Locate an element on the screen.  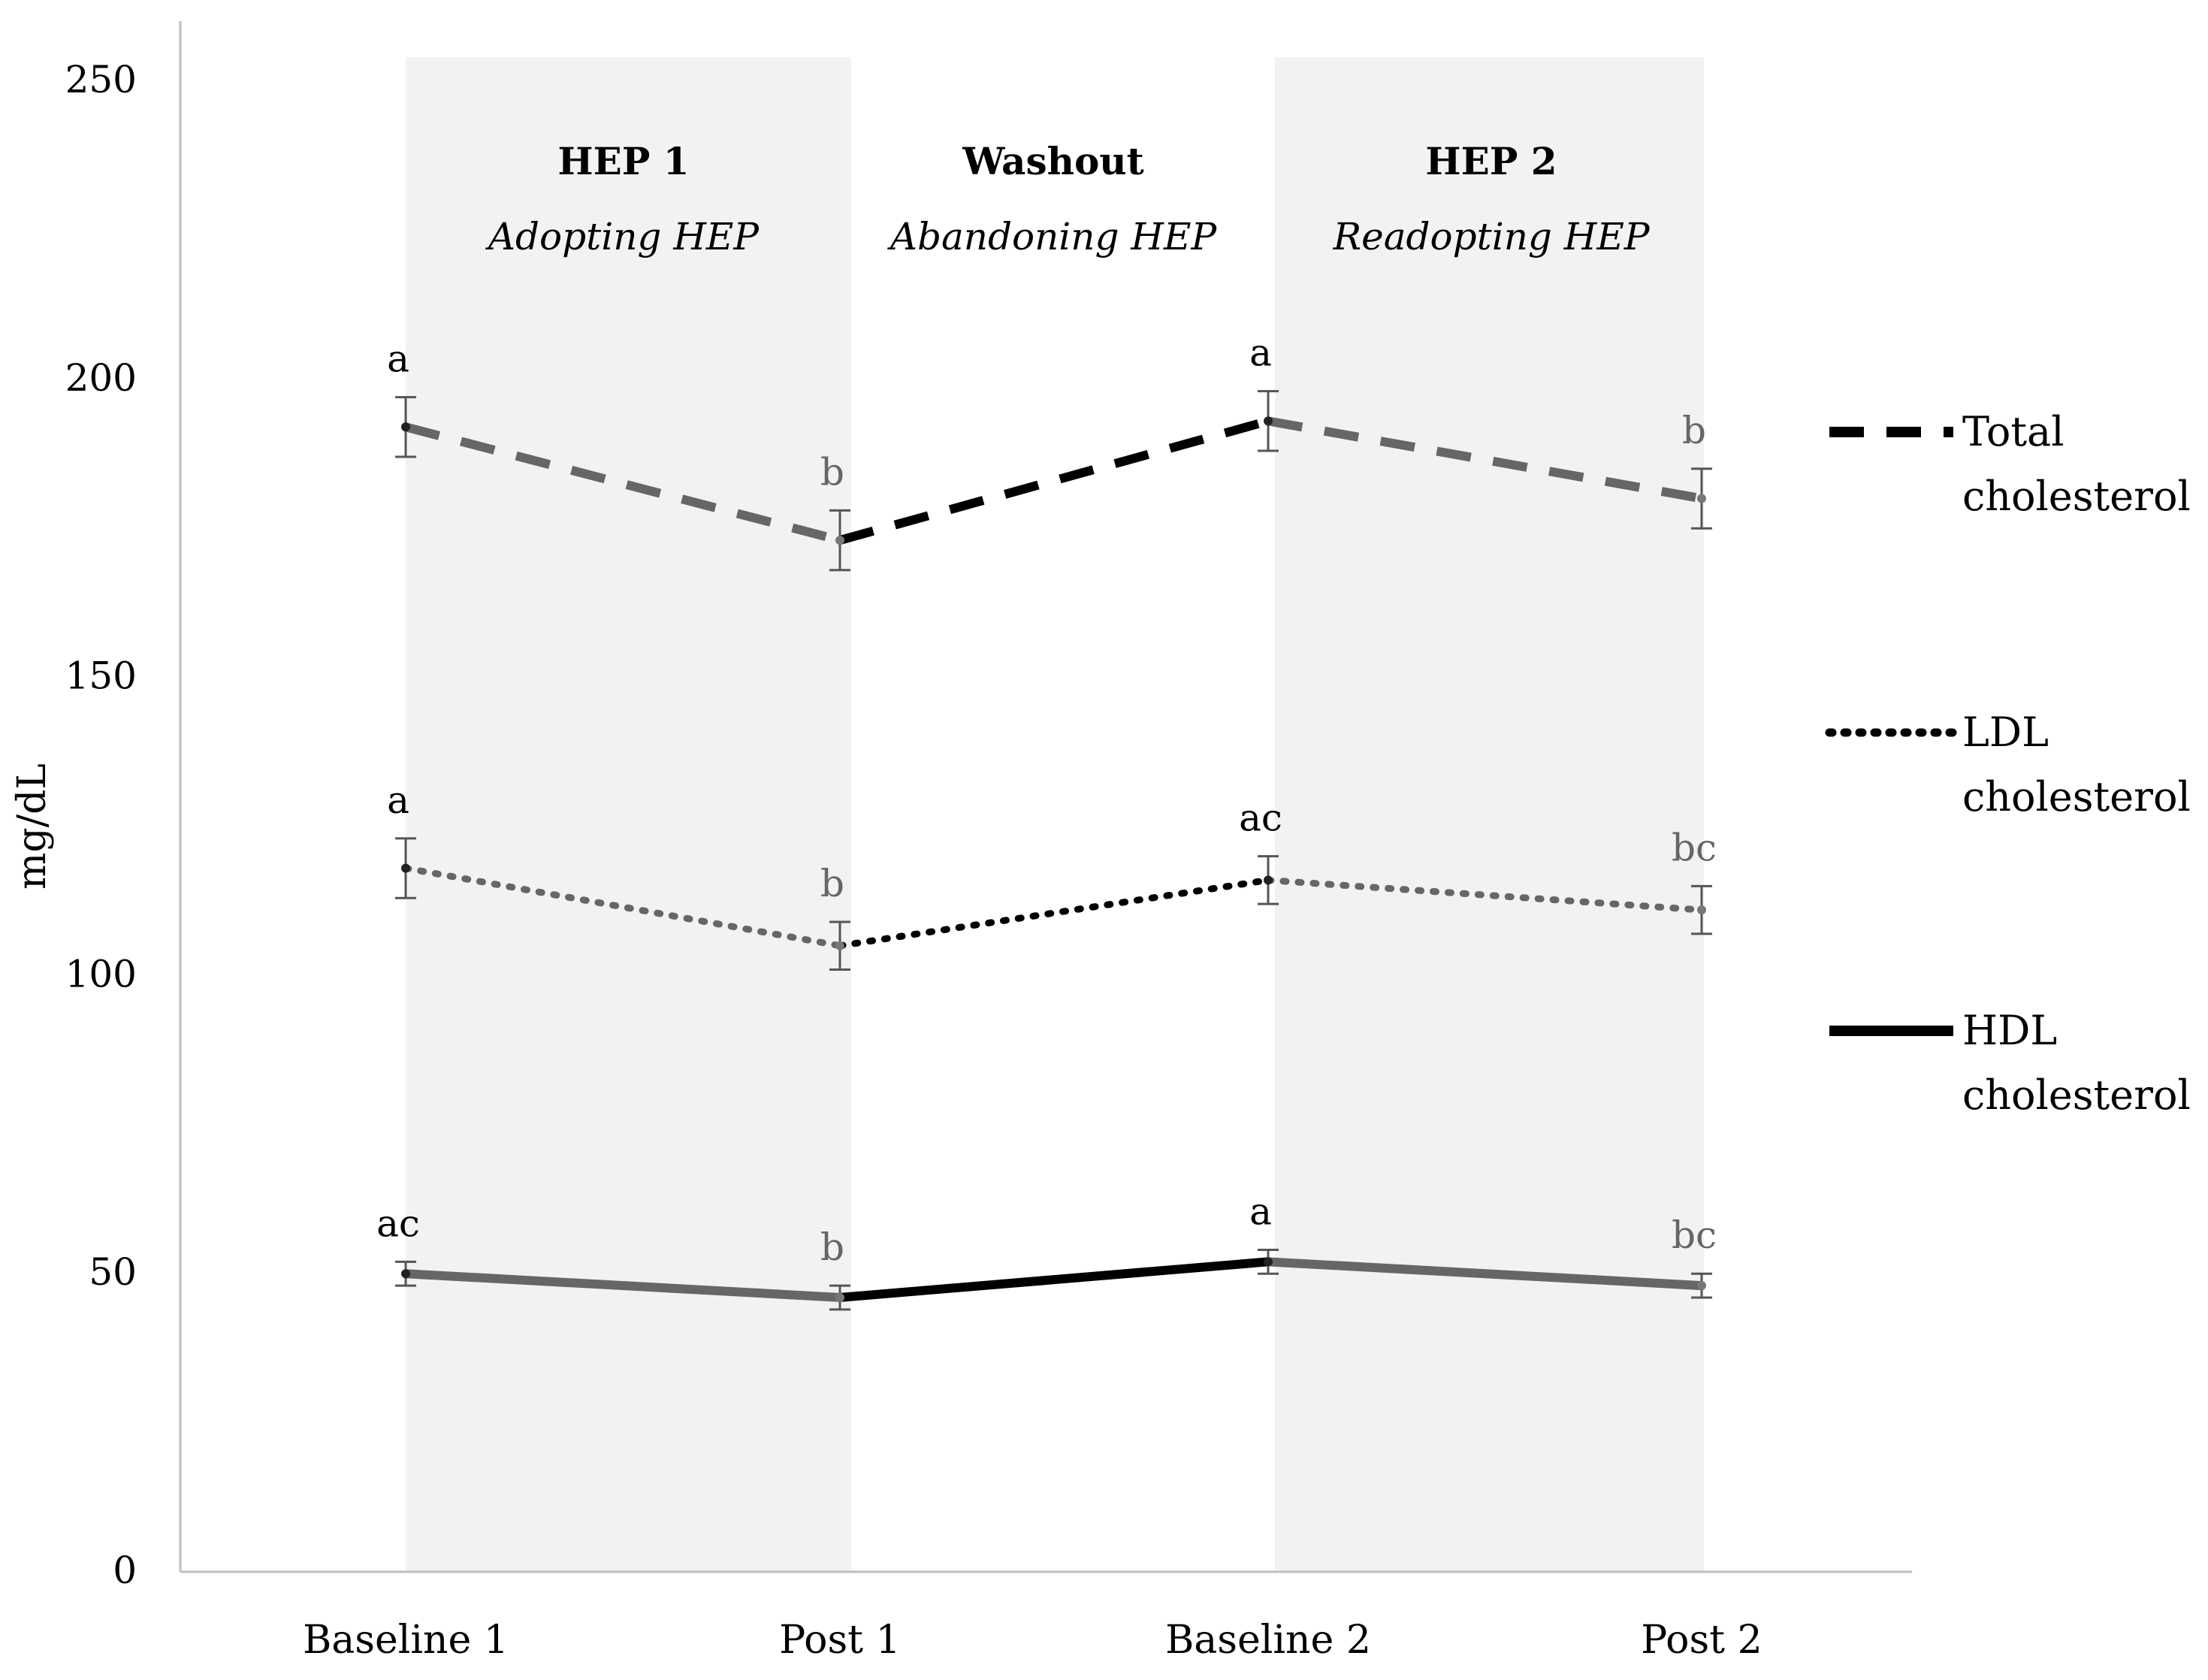
x-tick-label: Baseline 1 is located at coordinates (406, 1640).